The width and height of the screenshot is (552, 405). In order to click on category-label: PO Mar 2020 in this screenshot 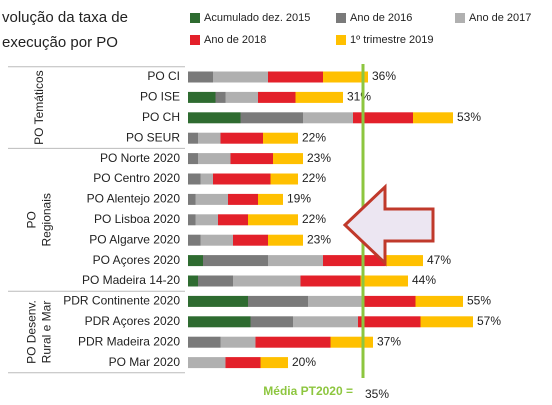, I will do `click(145, 362)`.